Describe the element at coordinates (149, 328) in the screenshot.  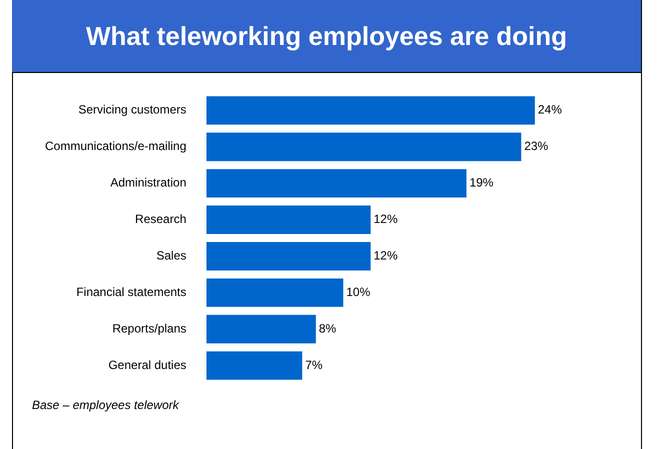
I see `y-tick-label: Reports/plans` at that location.